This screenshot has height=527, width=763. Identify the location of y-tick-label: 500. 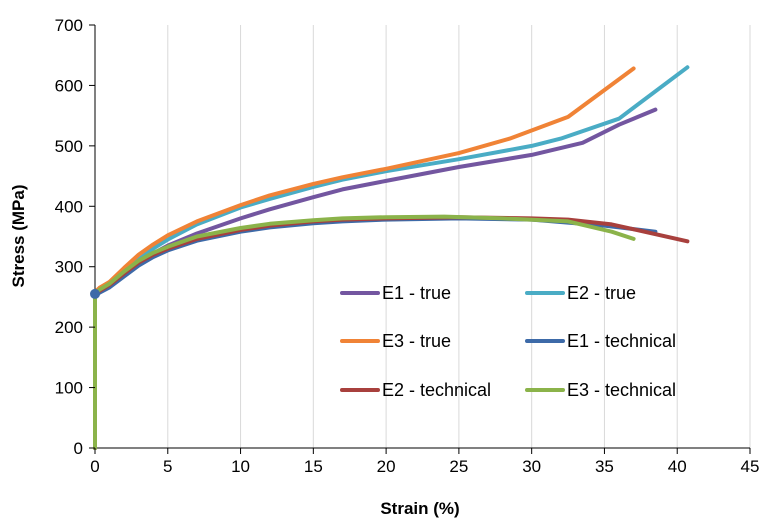
(69, 146).